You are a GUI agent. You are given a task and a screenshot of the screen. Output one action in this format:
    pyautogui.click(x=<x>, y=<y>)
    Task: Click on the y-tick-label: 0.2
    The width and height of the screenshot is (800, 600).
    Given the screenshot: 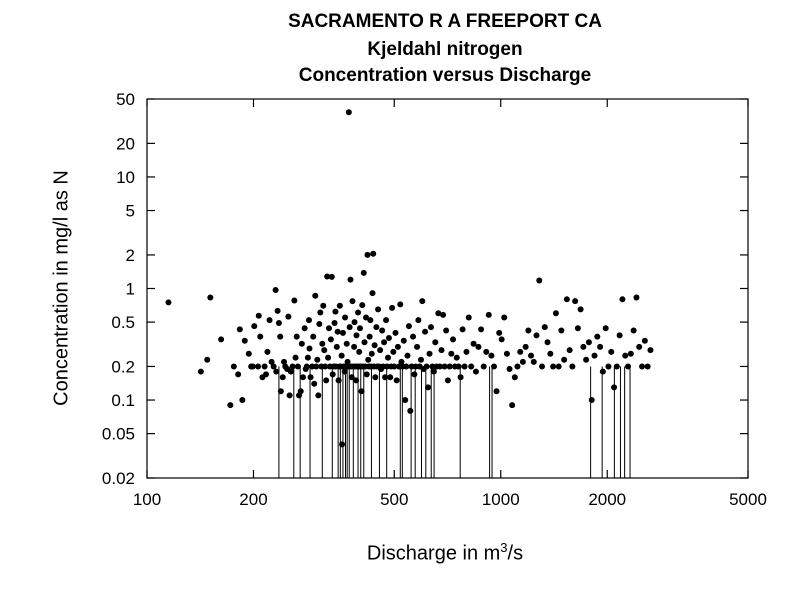 What is the action you would take?
    pyautogui.click(x=123, y=366)
    